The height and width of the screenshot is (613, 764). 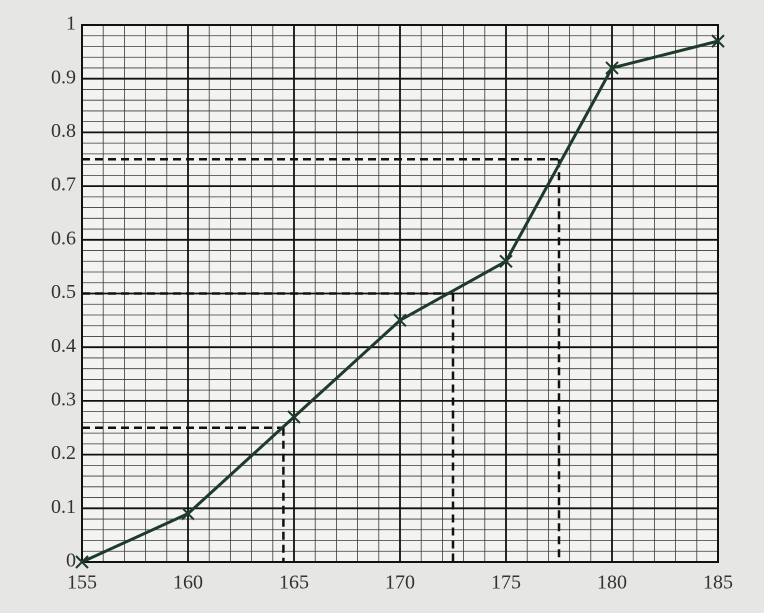 I want to click on y-tick-label: 0.9, so click(x=63, y=77).